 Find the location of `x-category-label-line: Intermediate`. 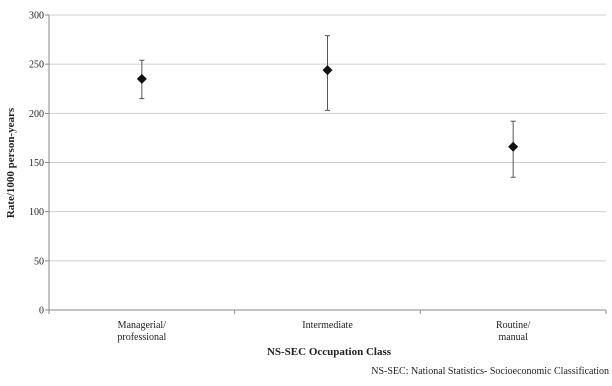

x-category-label-line: Intermediate is located at coordinates (327, 325).